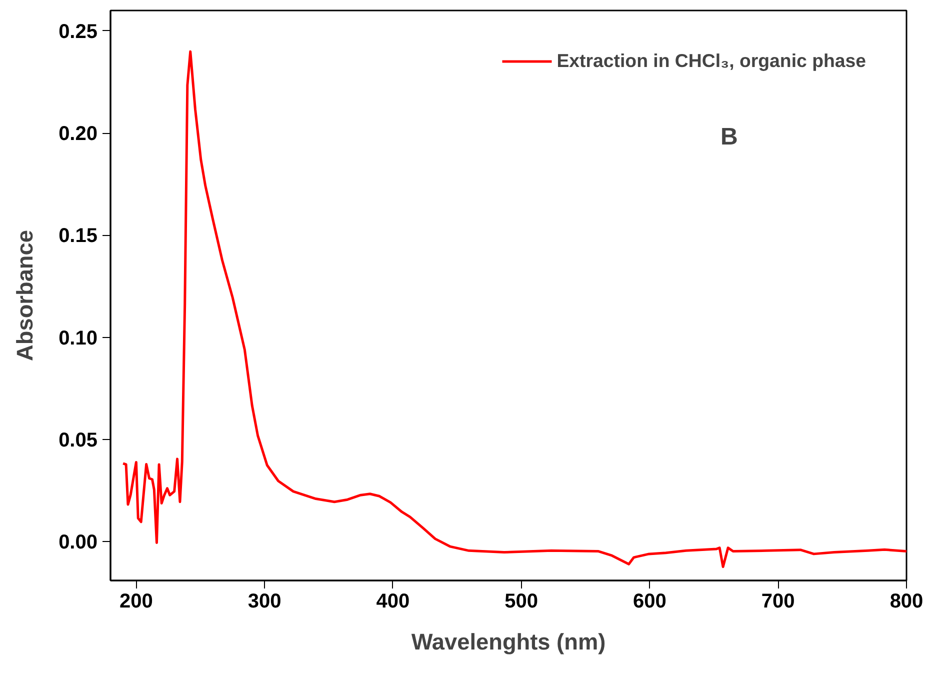 Image resolution: width=930 pixels, height=675 pixels. Describe the element at coordinates (136, 601) in the screenshot. I see `x-tick-label: 200` at that location.